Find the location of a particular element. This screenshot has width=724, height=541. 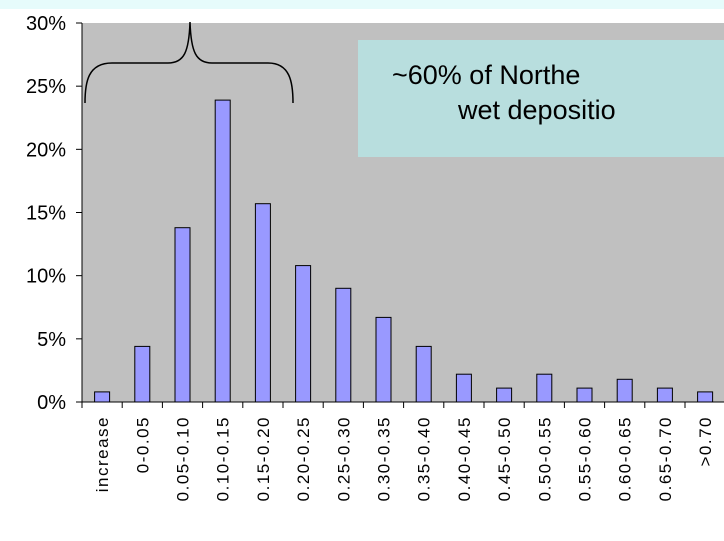

y-axis-ticks: 0% 5% 10% 15% 20% 25% 30% is located at coordinates (54, 213).